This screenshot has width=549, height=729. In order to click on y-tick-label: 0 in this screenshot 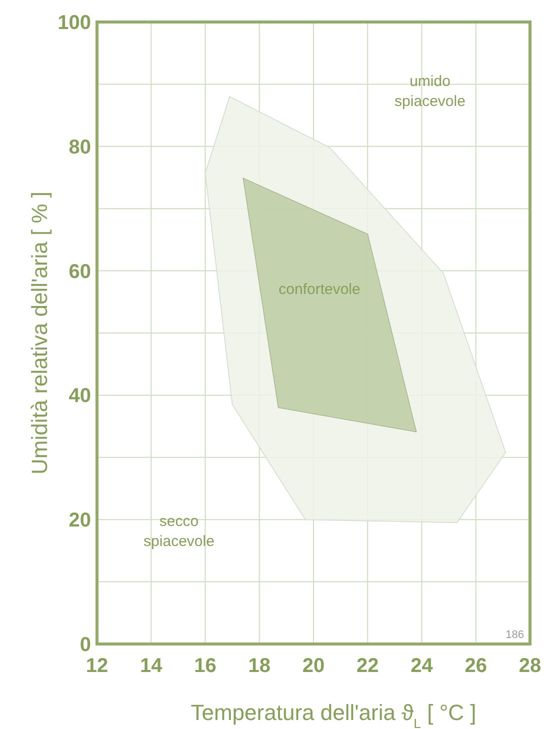, I will do `click(85, 645)`.